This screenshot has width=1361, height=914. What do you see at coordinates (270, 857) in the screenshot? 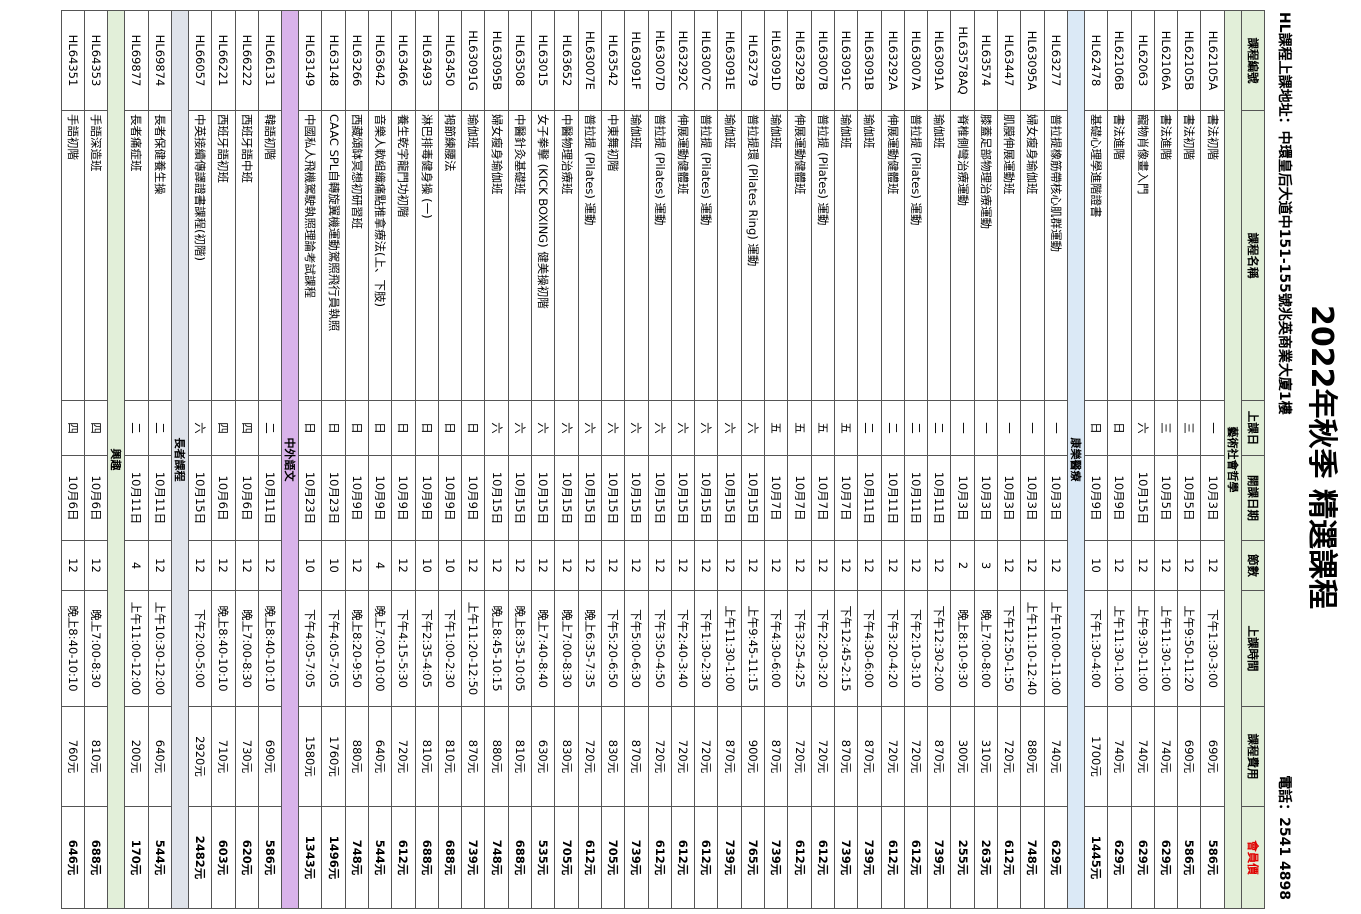
I see `cell: 586元` at bounding box center [270, 857].